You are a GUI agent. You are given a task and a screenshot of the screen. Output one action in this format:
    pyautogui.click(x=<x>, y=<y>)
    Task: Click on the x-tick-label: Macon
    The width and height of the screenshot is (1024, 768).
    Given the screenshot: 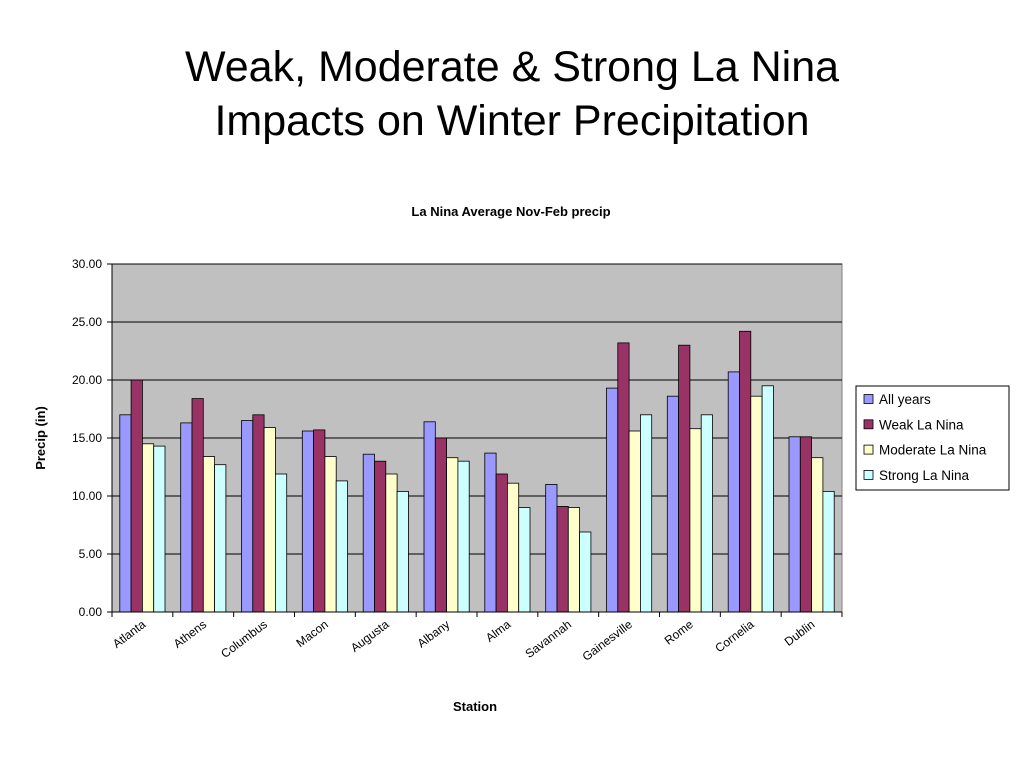 What is the action you would take?
    pyautogui.click(x=312, y=633)
    